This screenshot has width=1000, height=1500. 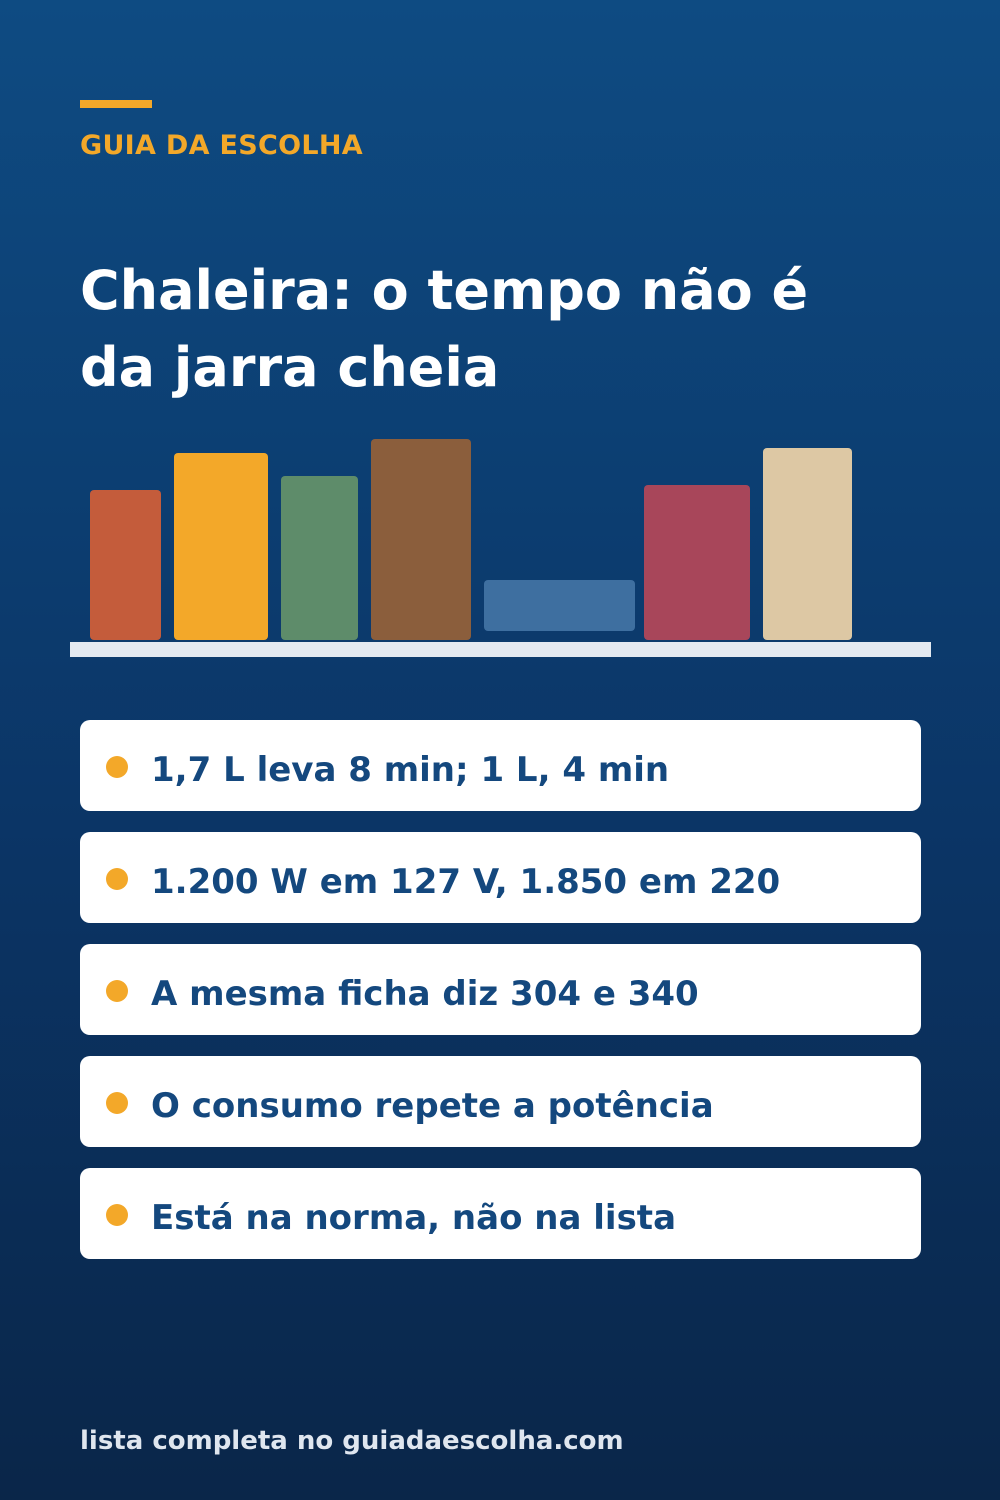 I want to click on list-item-text: 1.200 W em 127 V, 1.850 em 220, so click(x=466, y=882).